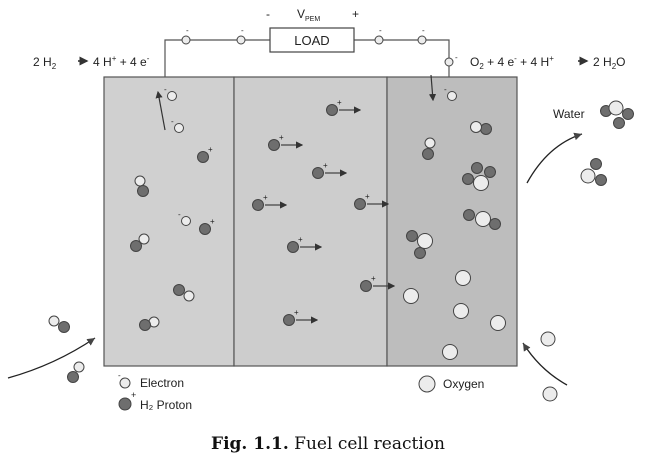  Describe the element at coordinates (427, 384) in the screenshot. I see `legend-oxygen-icon` at that location.